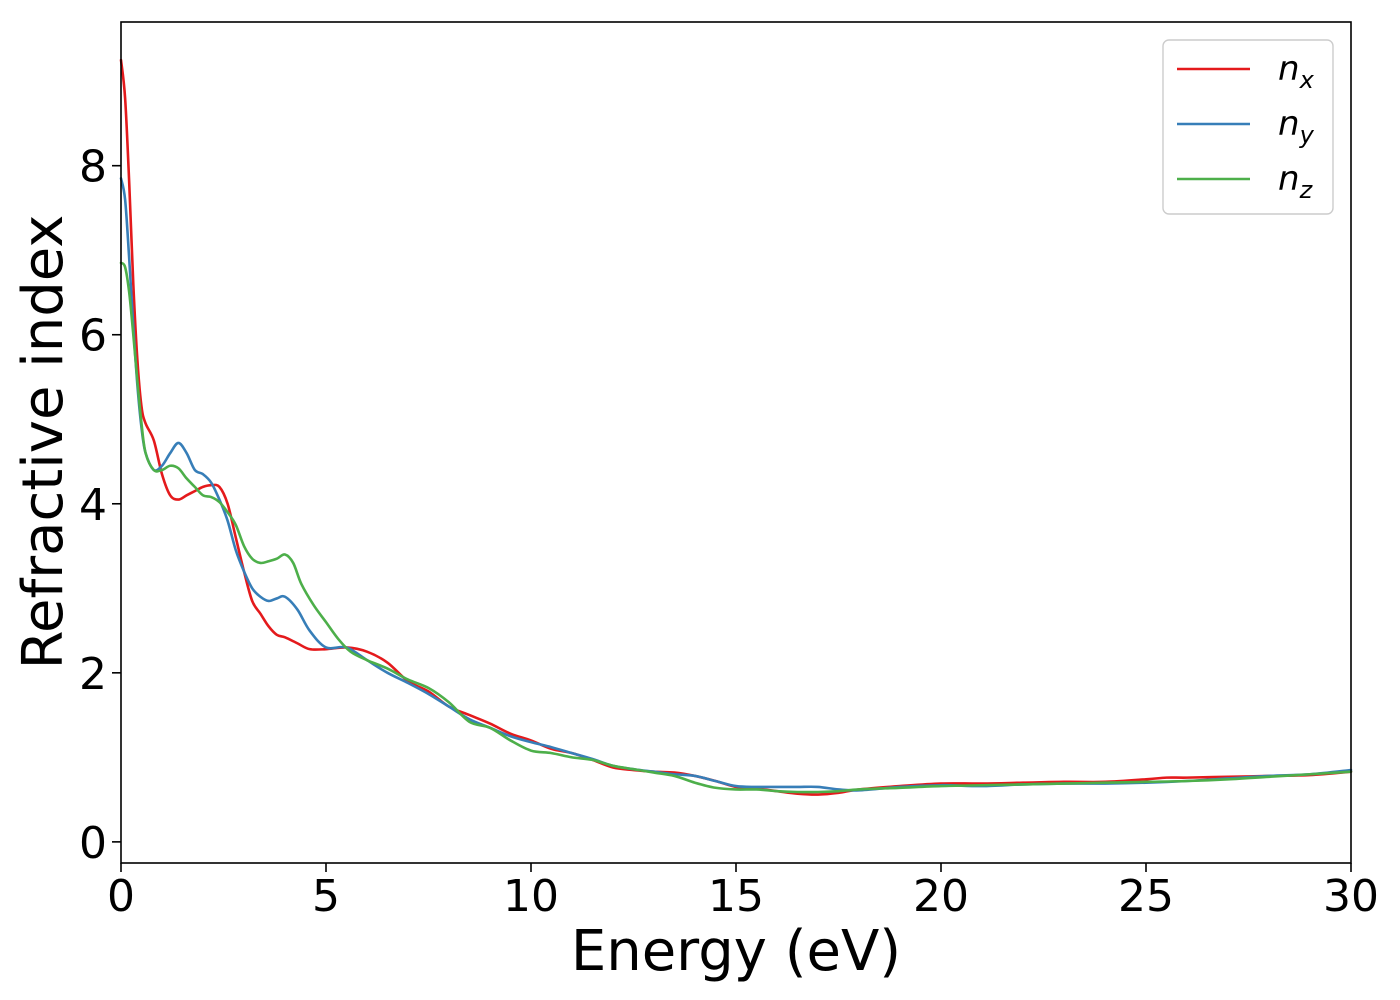  Describe the element at coordinates (736, 951) in the screenshot. I see `x-axis-label: Energy (eV)` at that location.